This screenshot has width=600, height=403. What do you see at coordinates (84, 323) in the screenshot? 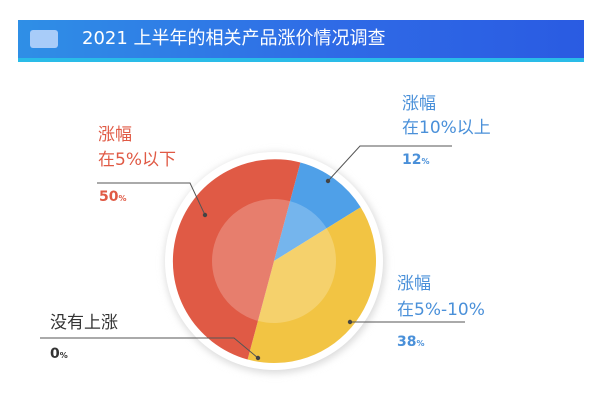
I see `slice-label: 没有上涨` at bounding box center [84, 323].